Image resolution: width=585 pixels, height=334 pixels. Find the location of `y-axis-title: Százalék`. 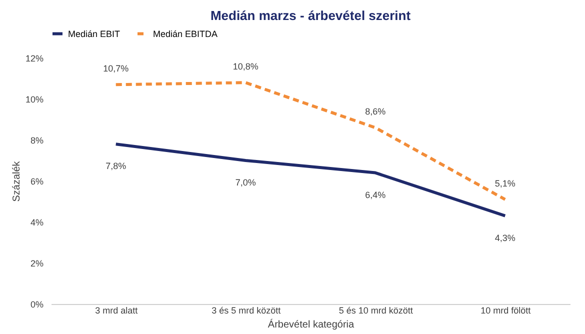

y-axis-title: Százalék is located at coordinates (16, 181).